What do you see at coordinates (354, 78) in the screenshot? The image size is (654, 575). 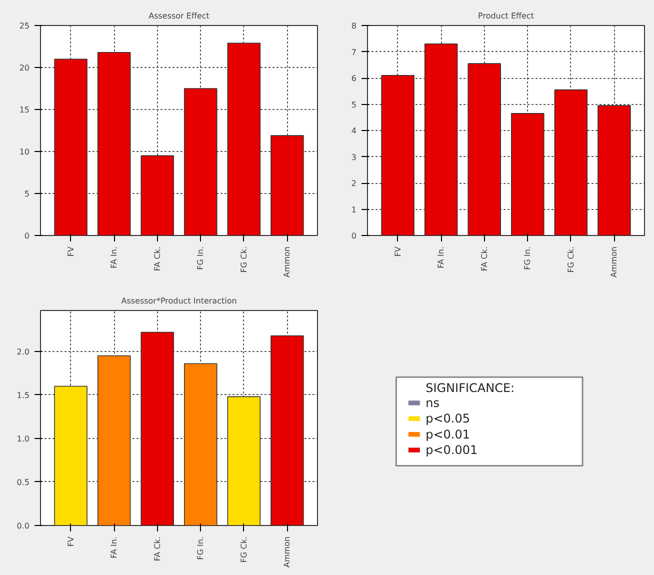 I see `y-tick-label: 6` at bounding box center [354, 78].